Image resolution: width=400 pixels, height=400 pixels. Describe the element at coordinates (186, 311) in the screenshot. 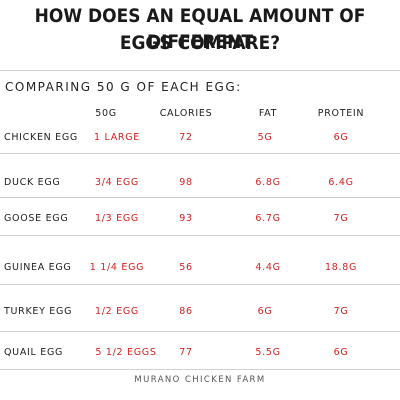

I see `cell-calories: 86` at that location.